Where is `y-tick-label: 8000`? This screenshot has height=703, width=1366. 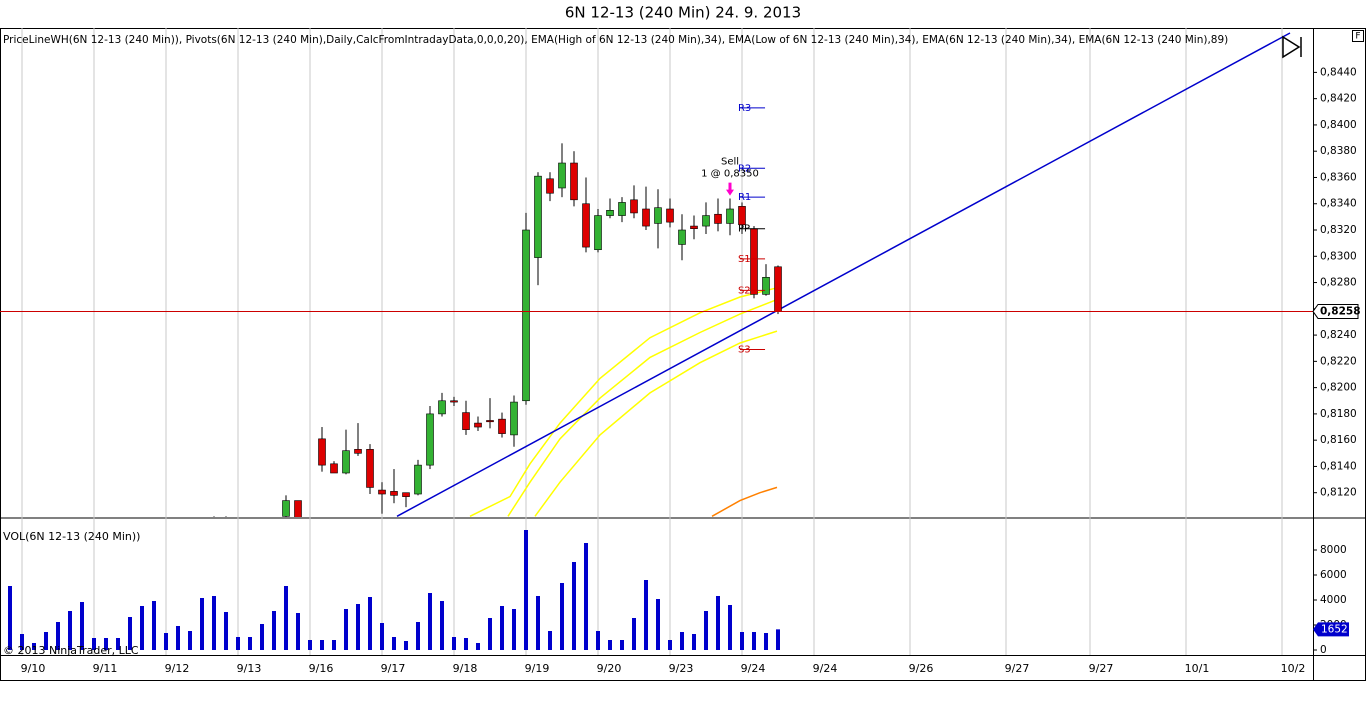
y-tick-label: 8000 is located at coordinates (1333, 550).